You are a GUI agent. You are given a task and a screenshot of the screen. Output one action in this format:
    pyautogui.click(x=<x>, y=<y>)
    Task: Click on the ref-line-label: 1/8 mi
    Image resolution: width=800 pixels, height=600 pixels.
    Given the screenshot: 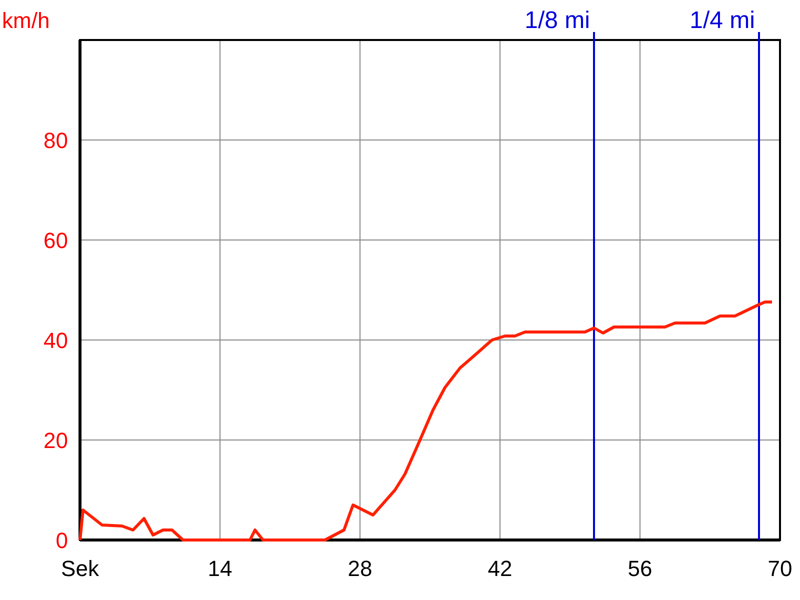 What is the action you would take?
    pyautogui.click(x=557, y=20)
    